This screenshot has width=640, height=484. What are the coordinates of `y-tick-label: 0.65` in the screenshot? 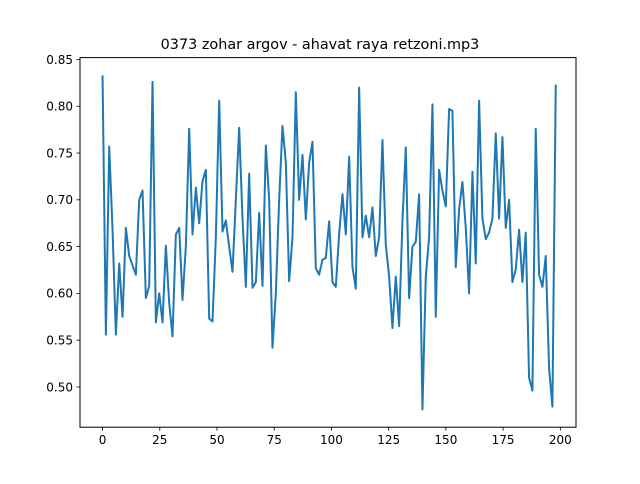 It's located at (59, 247).